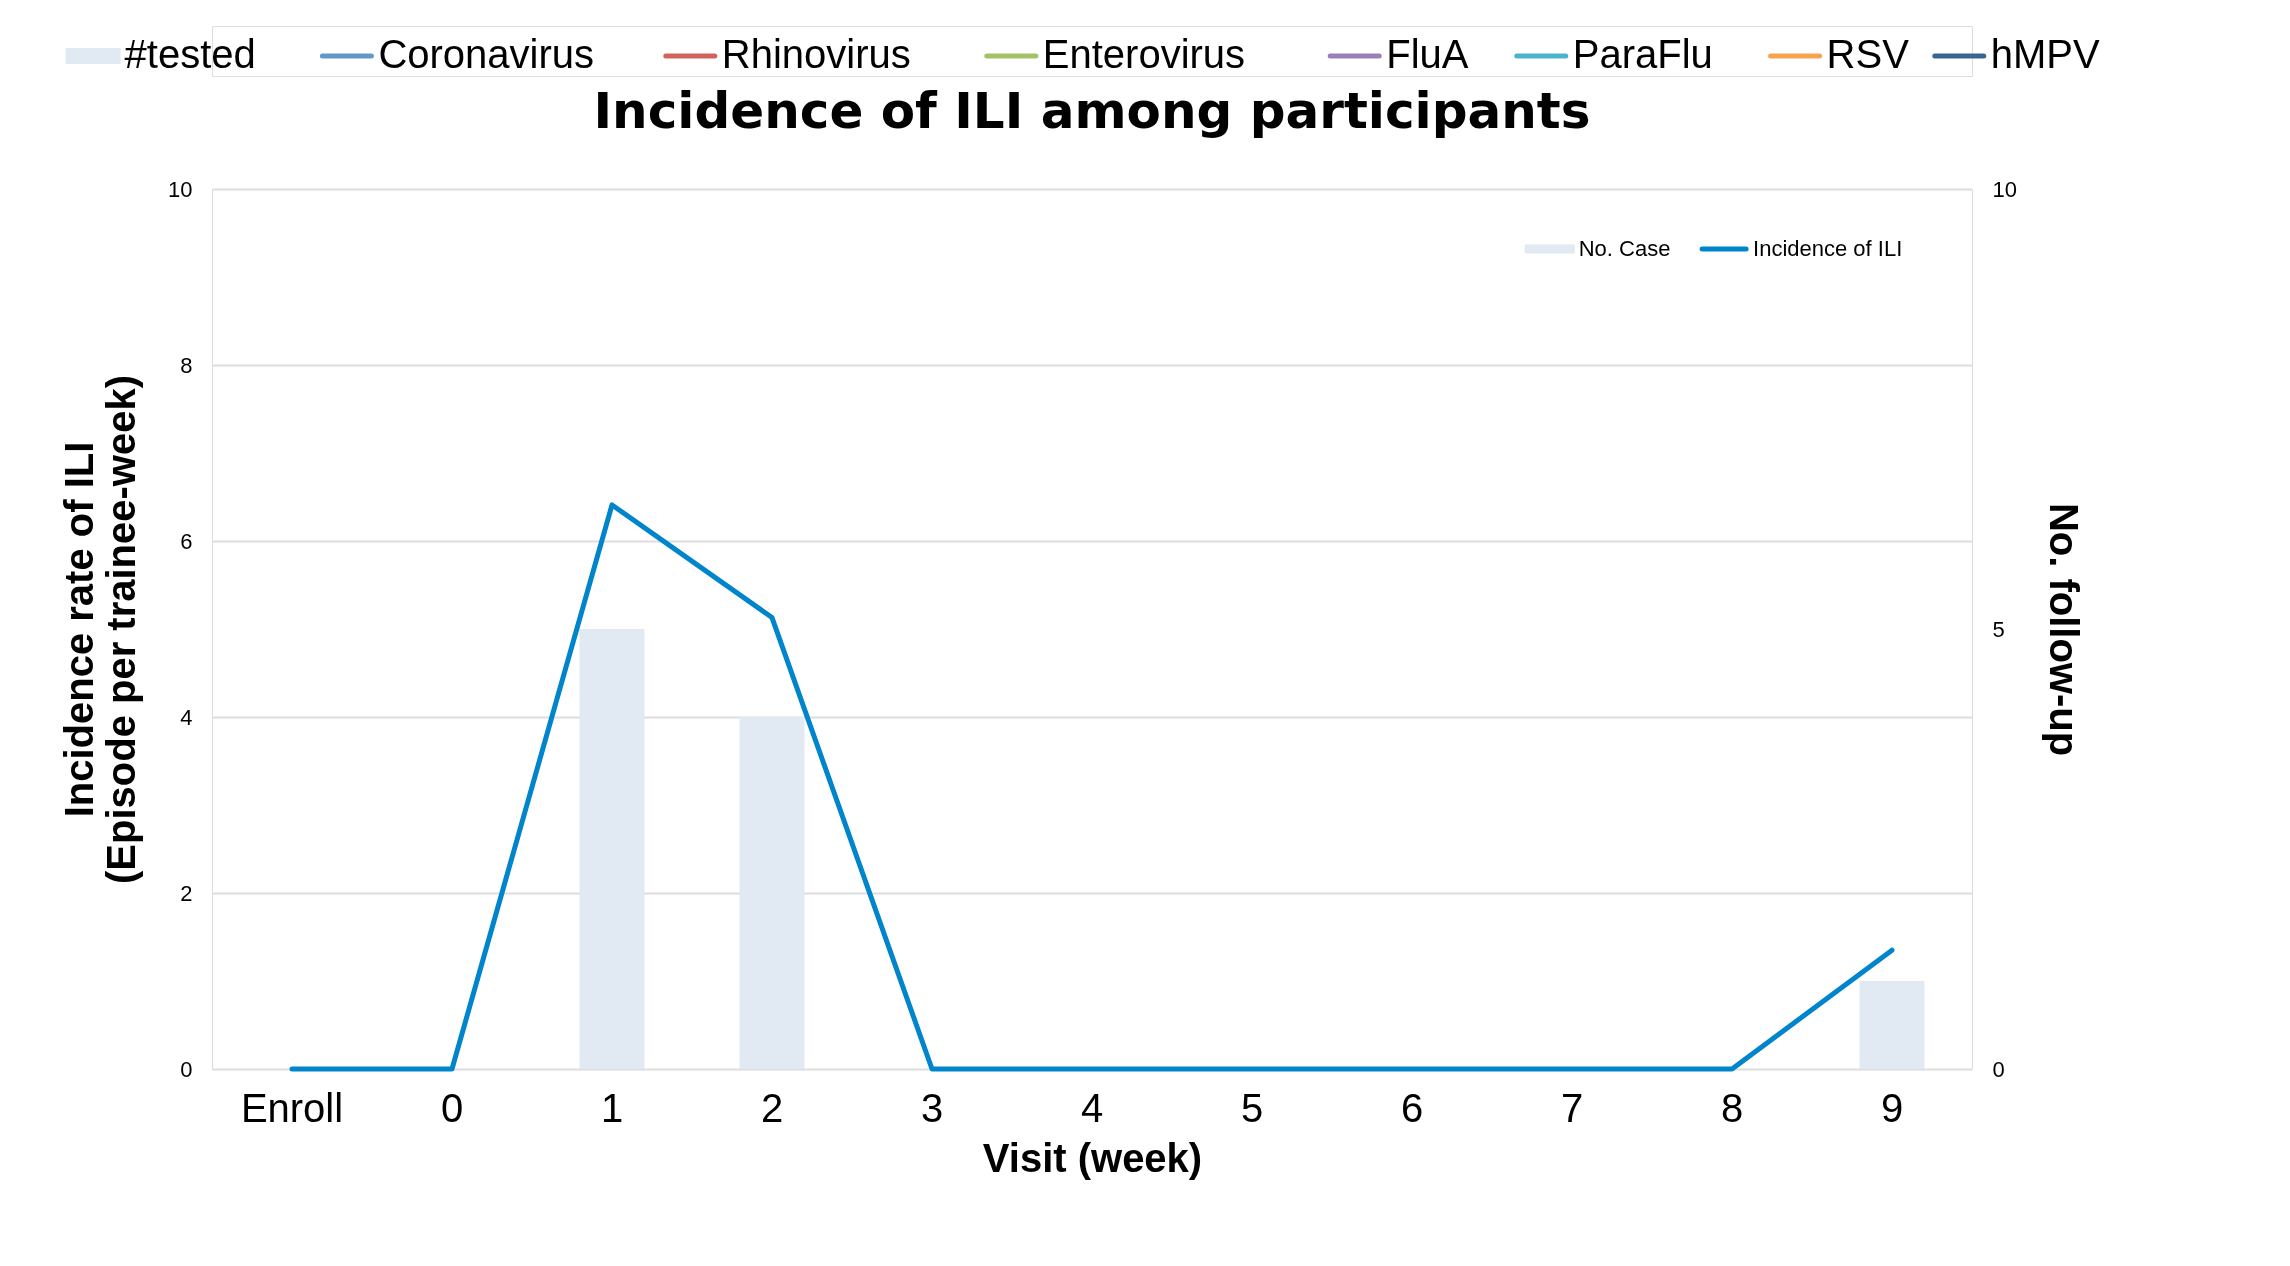 This screenshot has height=1266, width=2290. What do you see at coordinates (186, 893) in the screenshot?
I see `y-tick-label: 2` at bounding box center [186, 893].